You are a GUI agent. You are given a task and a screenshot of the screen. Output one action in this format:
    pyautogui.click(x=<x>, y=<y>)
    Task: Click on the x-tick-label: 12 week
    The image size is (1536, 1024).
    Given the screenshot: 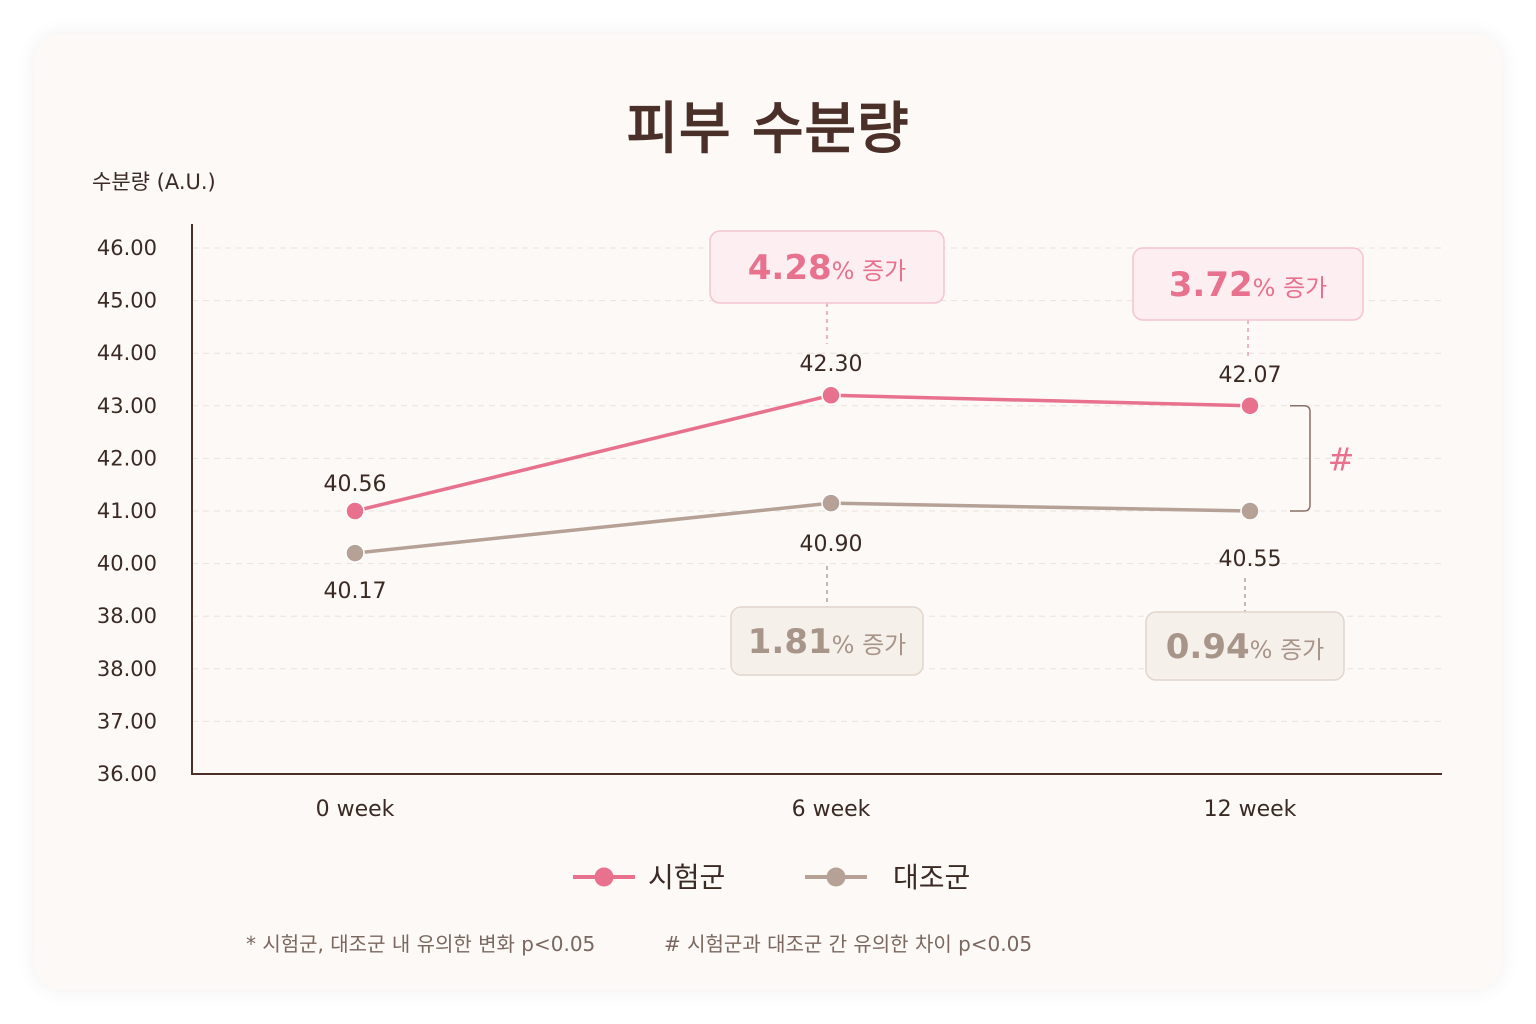 What is the action you would take?
    pyautogui.click(x=1250, y=809)
    